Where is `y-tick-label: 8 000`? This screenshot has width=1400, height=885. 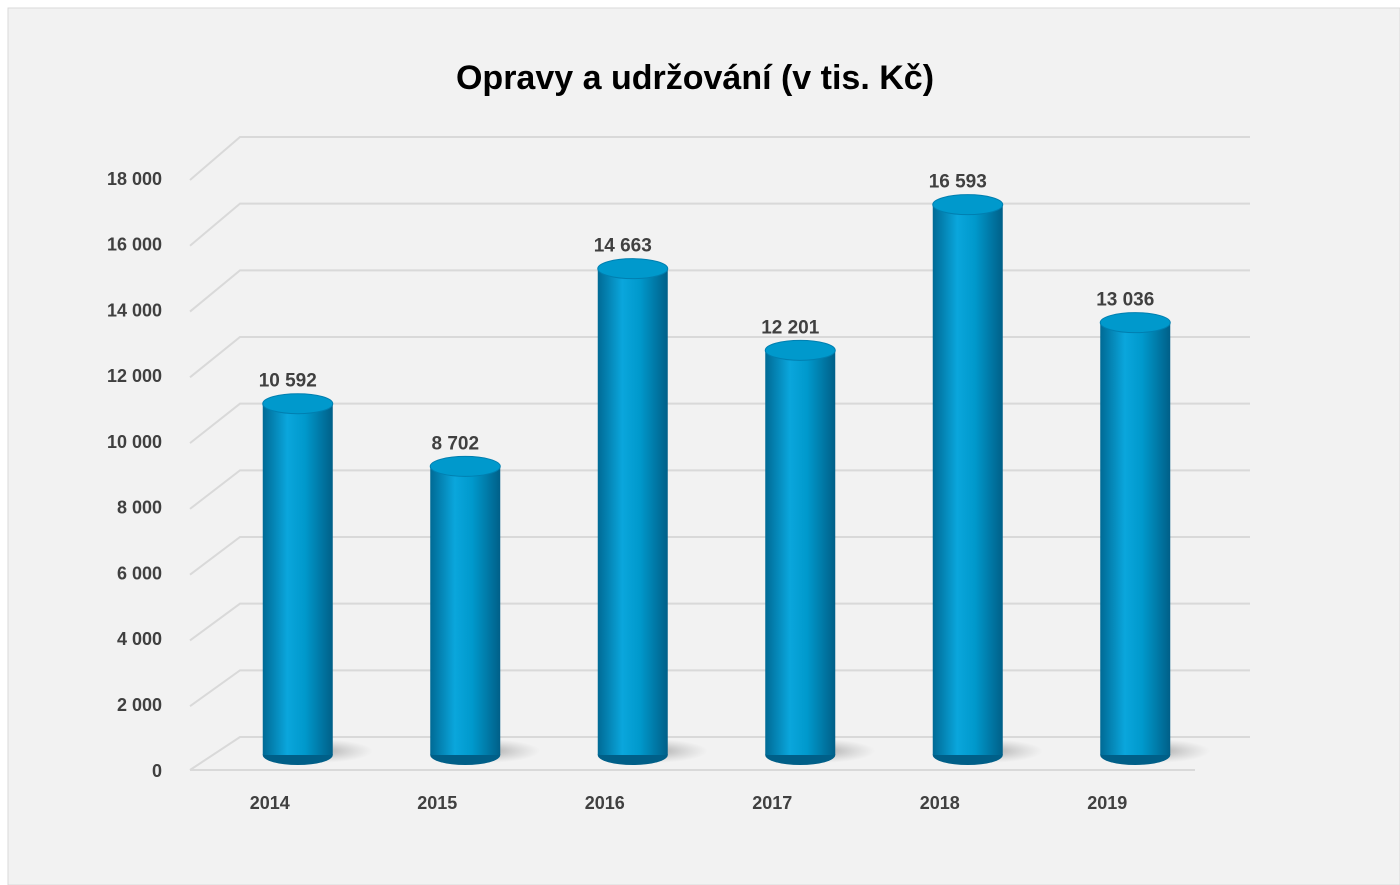
y-tick-label: 8 000 is located at coordinates (139, 508).